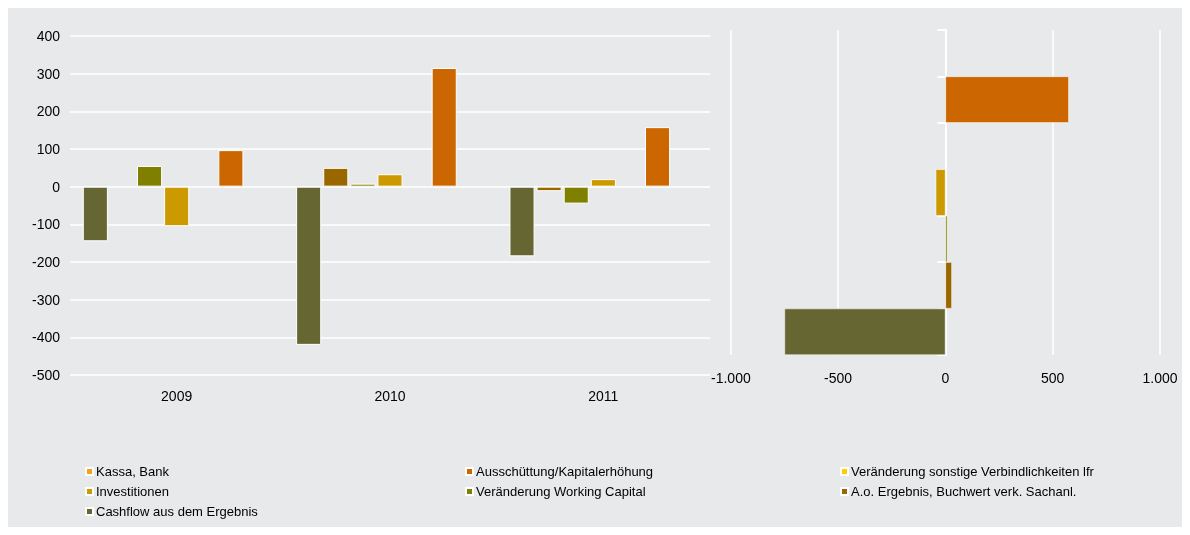  What do you see at coordinates (133, 471) in the screenshot?
I see `legend-label: Kassa, Bank` at bounding box center [133, 471].